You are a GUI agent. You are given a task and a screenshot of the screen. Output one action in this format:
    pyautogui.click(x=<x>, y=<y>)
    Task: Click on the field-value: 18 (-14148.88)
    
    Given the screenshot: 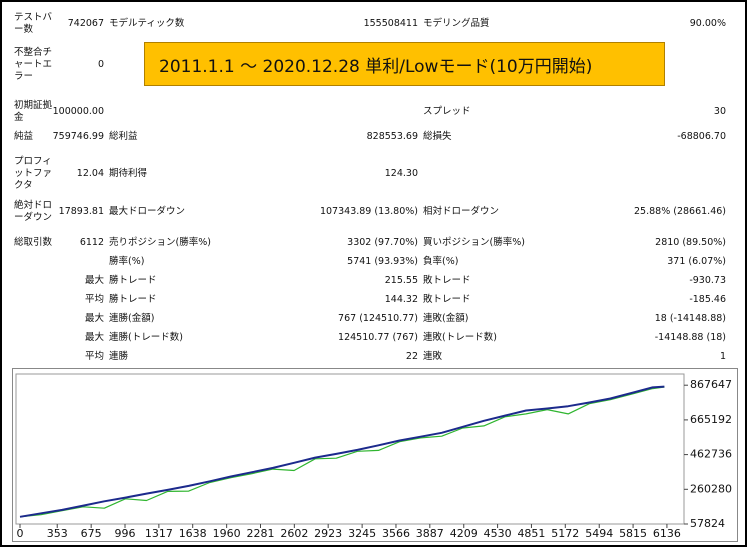 What is the action you would take?
    pyautogui.click(x=690, y=318)
    